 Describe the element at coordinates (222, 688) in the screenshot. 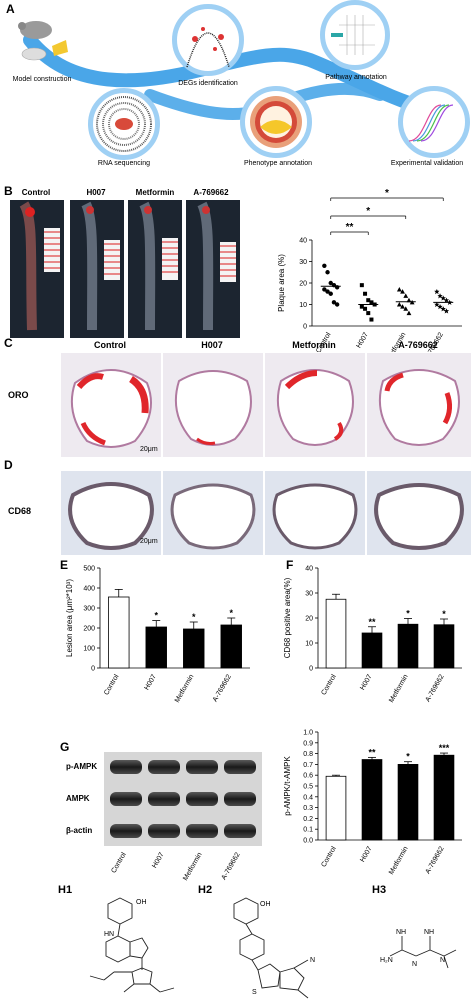

I see `x-tick-label: A-769662` at that location.